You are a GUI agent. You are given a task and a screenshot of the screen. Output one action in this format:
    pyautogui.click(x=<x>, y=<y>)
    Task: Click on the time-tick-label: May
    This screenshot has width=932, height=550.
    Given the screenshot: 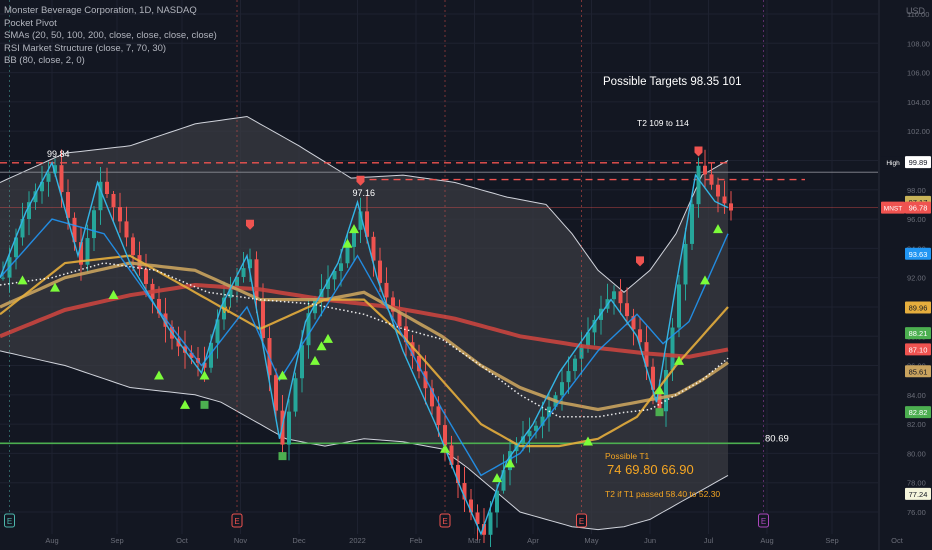 What is the action you would take?
    pyautogui.click(x=591, y=540)
    